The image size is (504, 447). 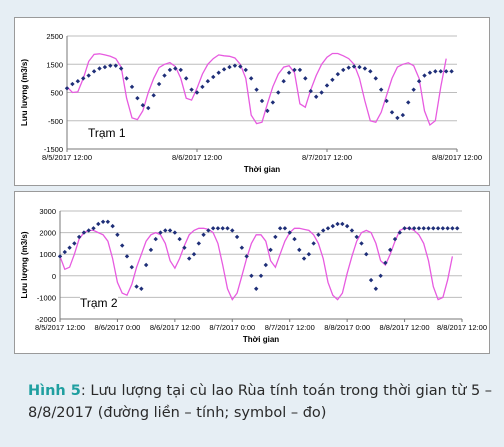 What do you see at coordinates (107, 133) in the screenshot?
I see `station-1-label: Trạm 1` at bounding box center [107, 133].